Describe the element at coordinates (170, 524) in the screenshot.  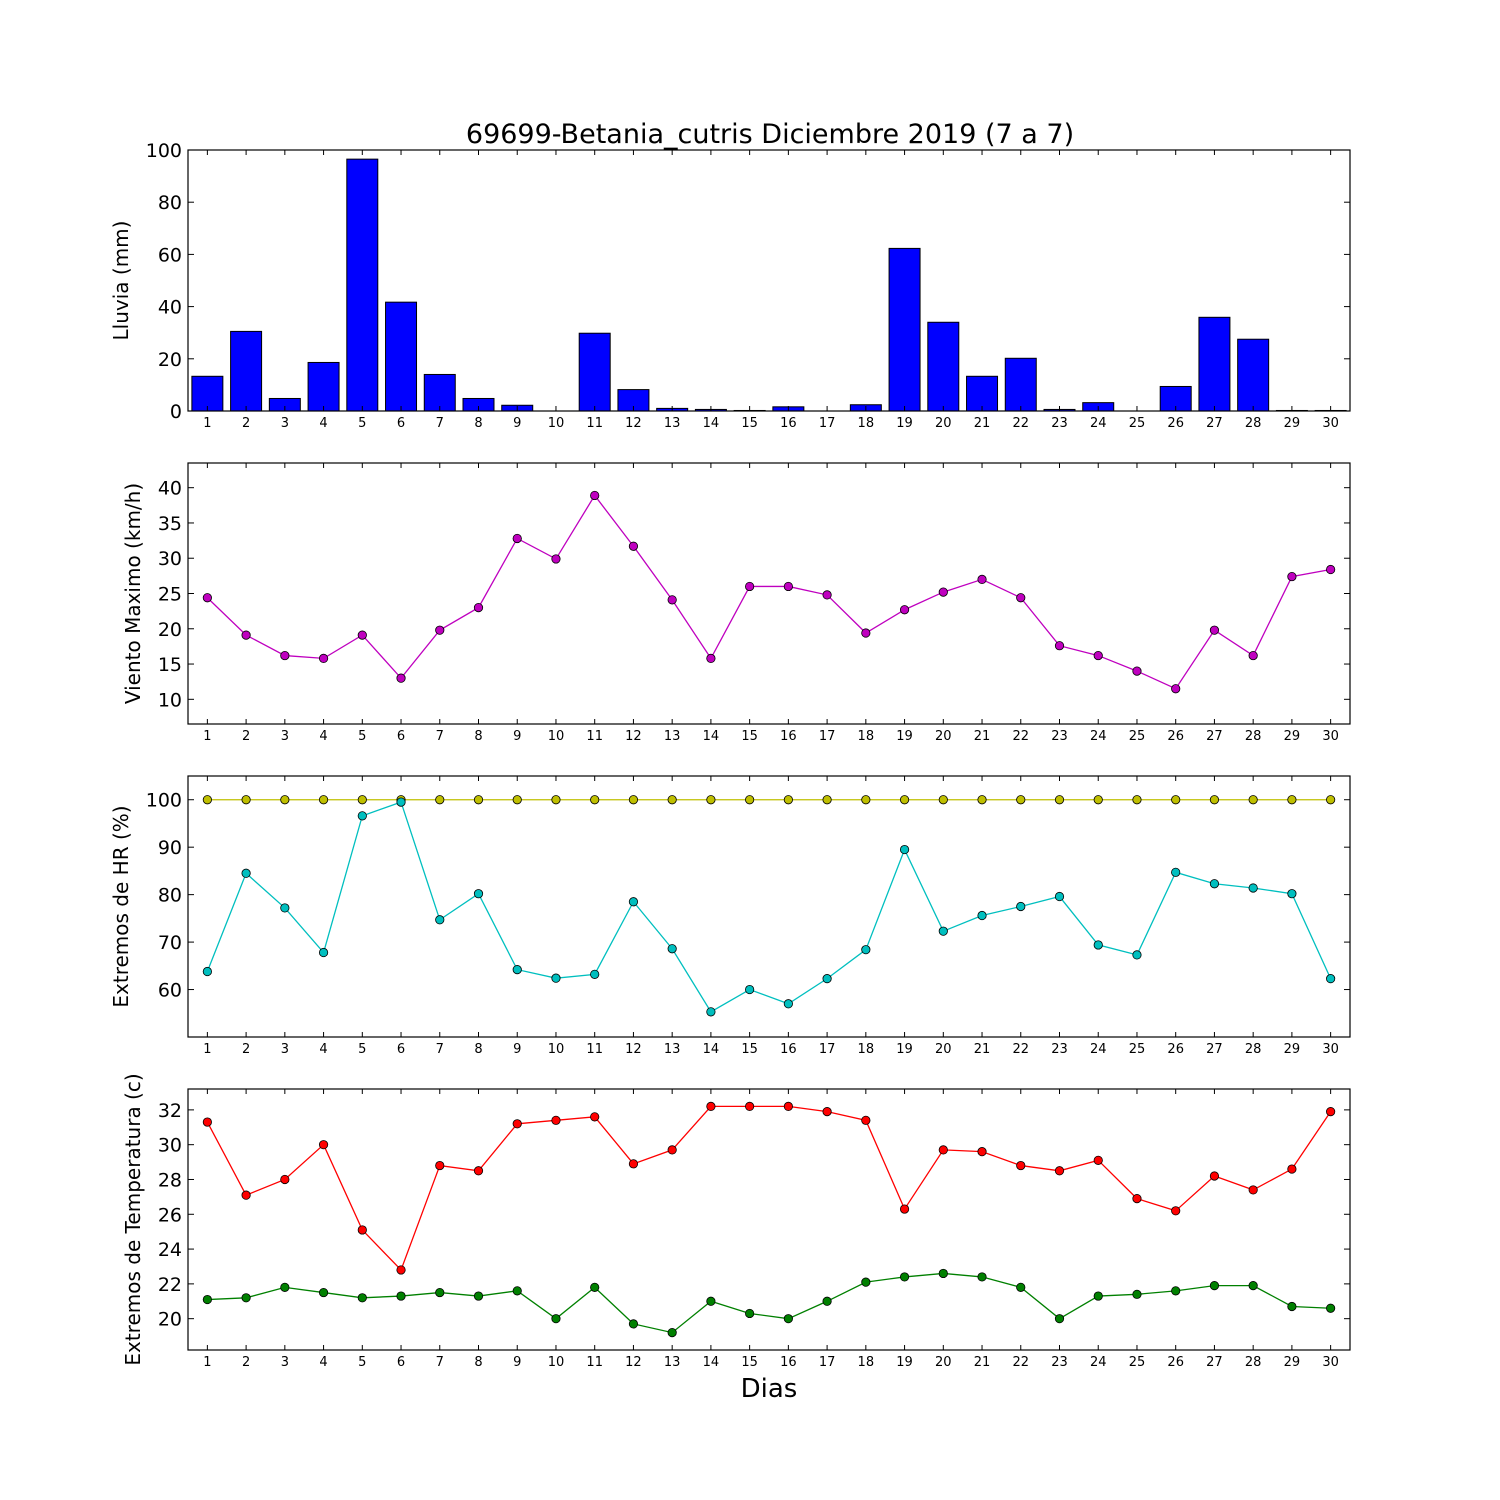
I see `y-tick-label: 35` at that location.